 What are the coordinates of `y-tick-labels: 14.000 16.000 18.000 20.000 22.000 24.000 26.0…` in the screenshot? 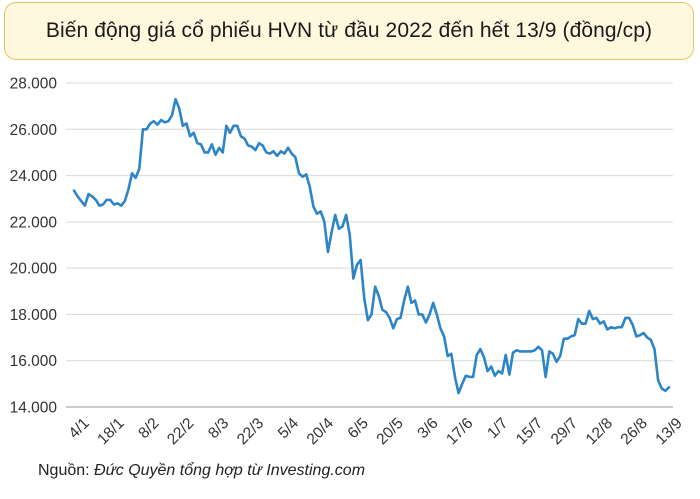 It's located at (34, 246).